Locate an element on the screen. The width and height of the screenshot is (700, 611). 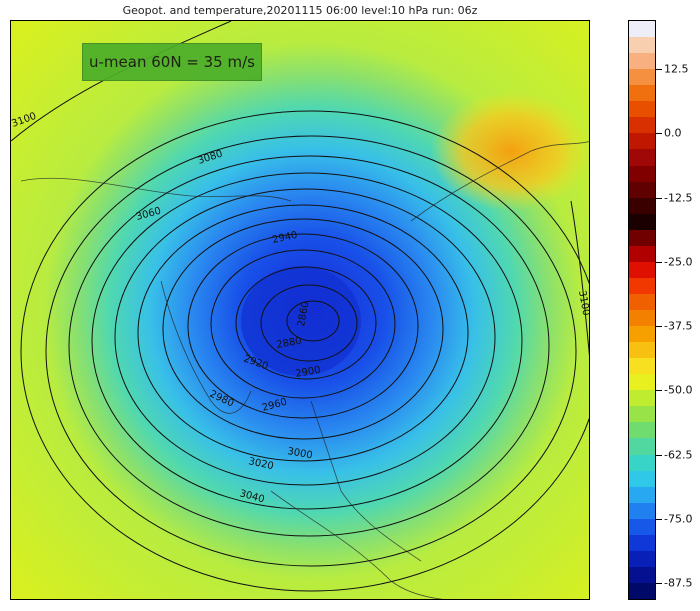
coastline-north-america is located at coordinates (156, 189).